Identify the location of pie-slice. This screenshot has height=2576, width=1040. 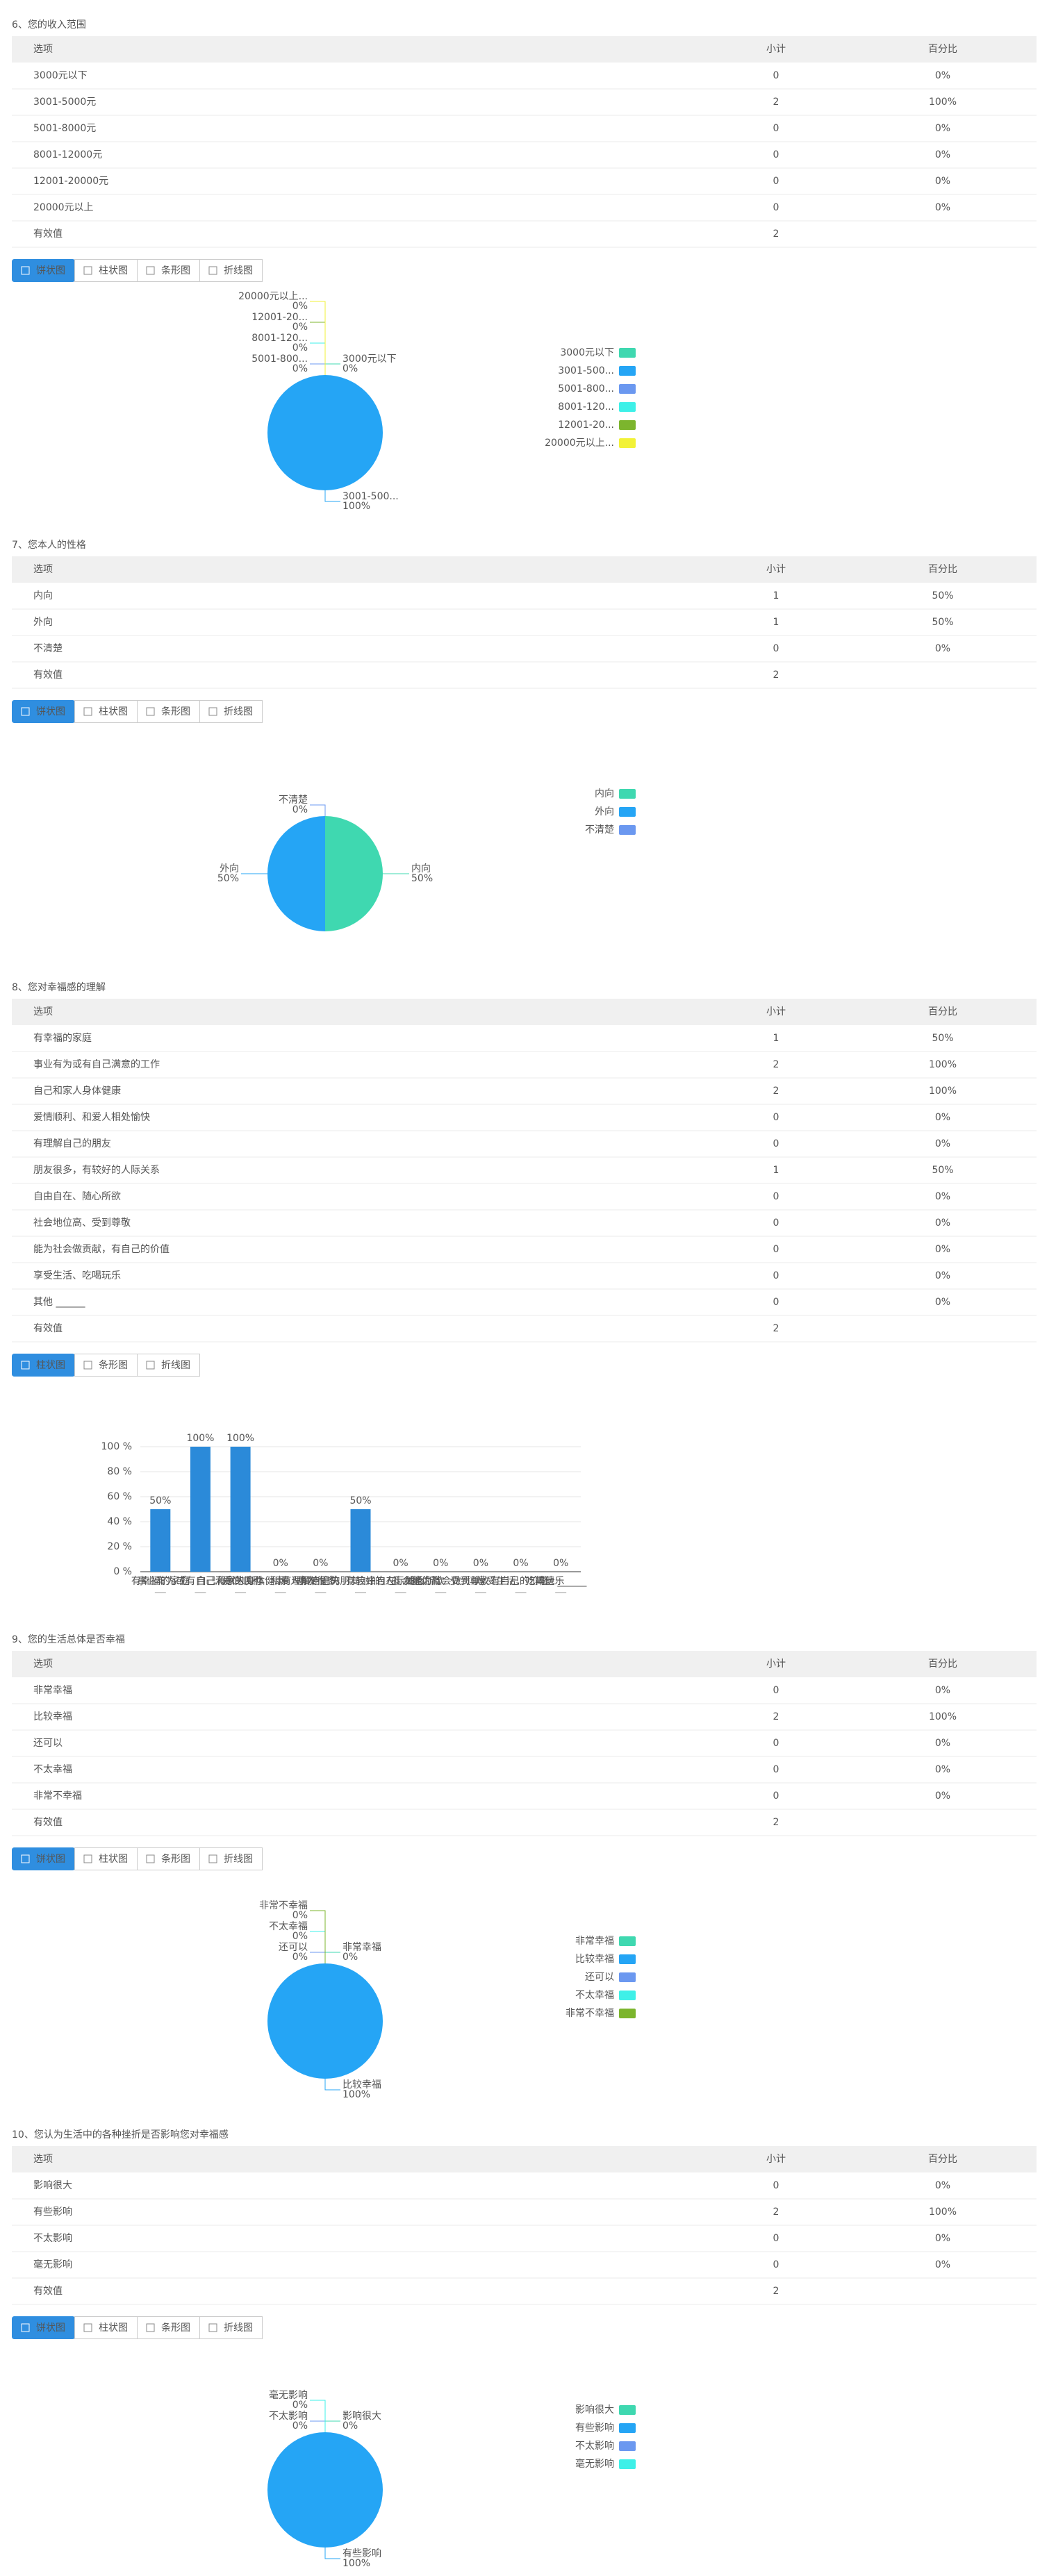
(325, 2021).